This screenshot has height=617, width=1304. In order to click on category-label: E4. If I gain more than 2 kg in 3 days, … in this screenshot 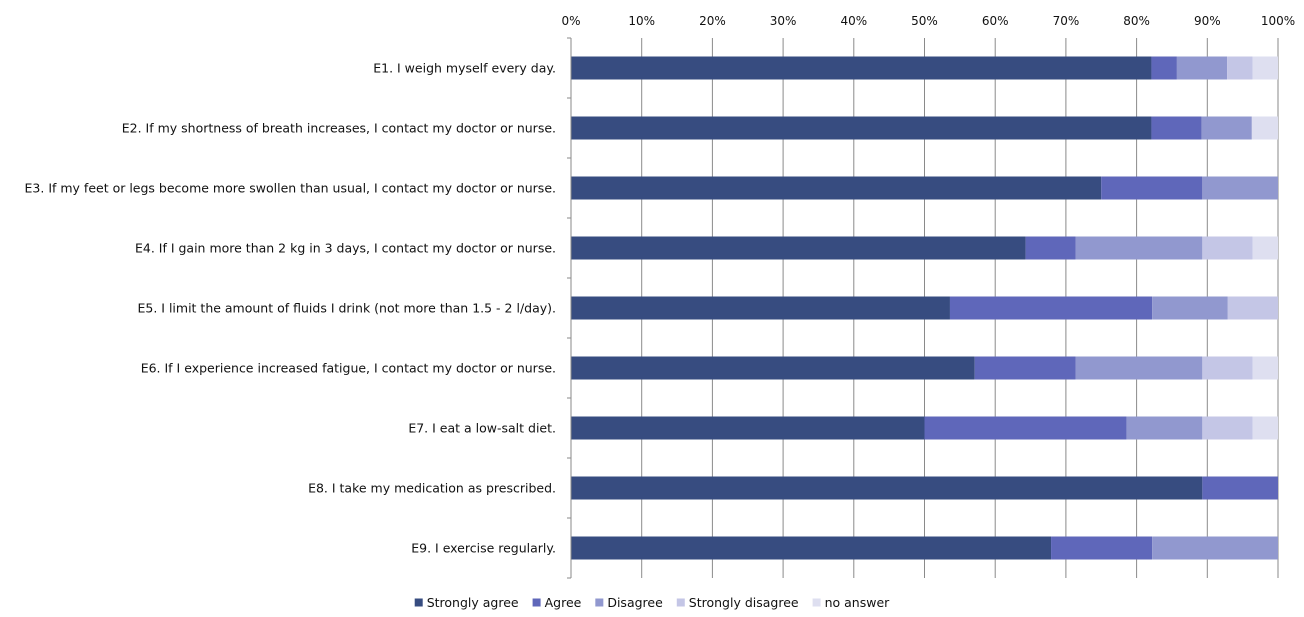, I will do `click(345, 248)`.